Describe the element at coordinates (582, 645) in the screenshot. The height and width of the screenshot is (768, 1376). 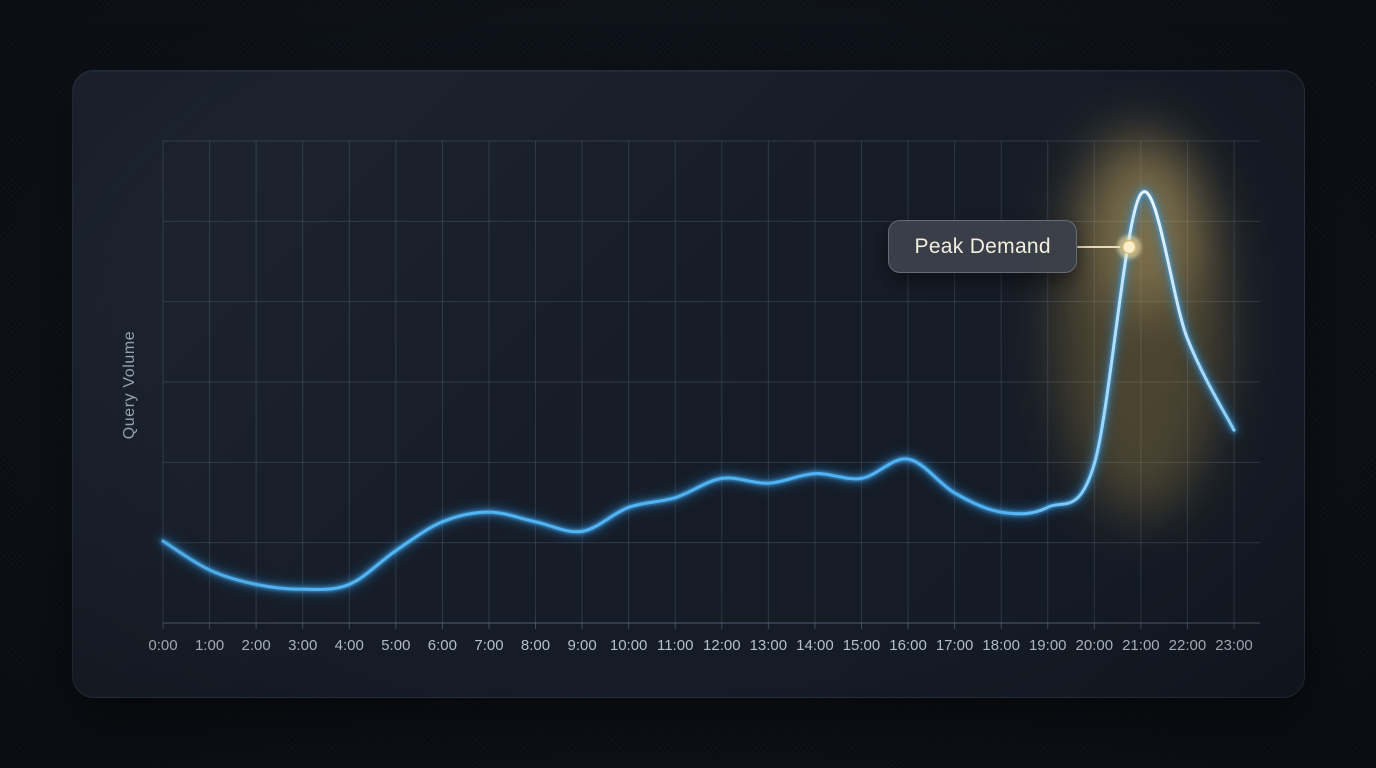
I see `x-axis-label: 9:00` at that location.